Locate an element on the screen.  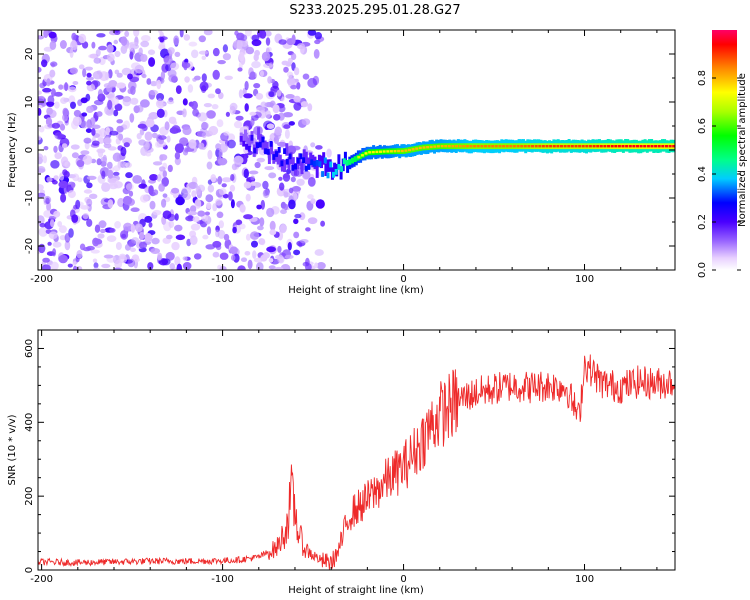
colorbar-bar is located at coordinates (724, 150).